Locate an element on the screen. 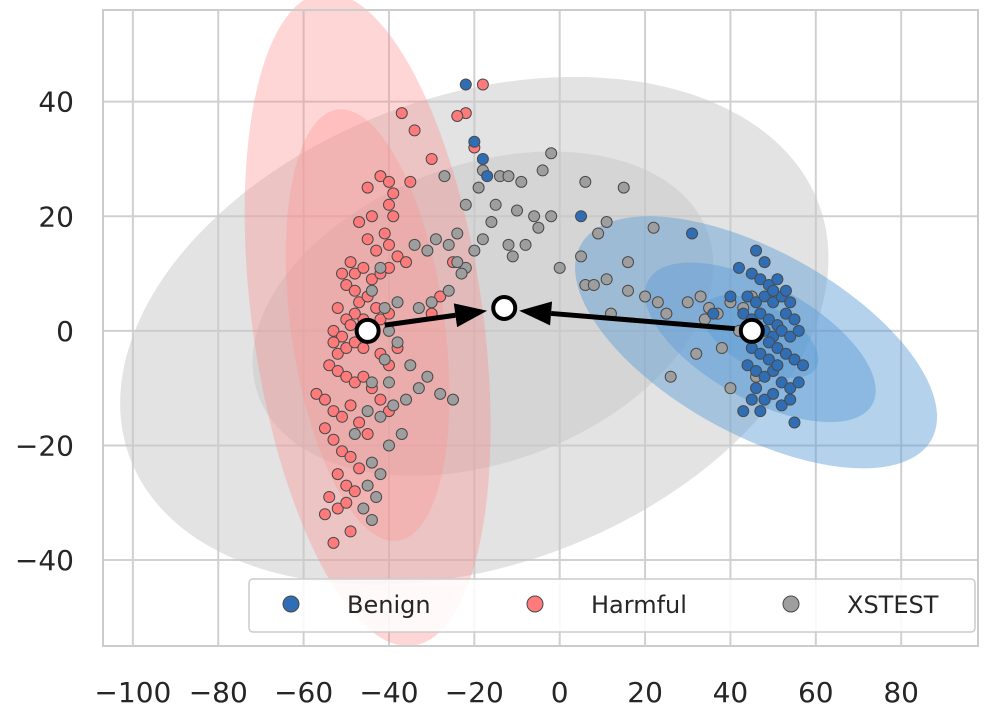  legend: Benign Harmful XSTEST is located at coordinates (612, 605).